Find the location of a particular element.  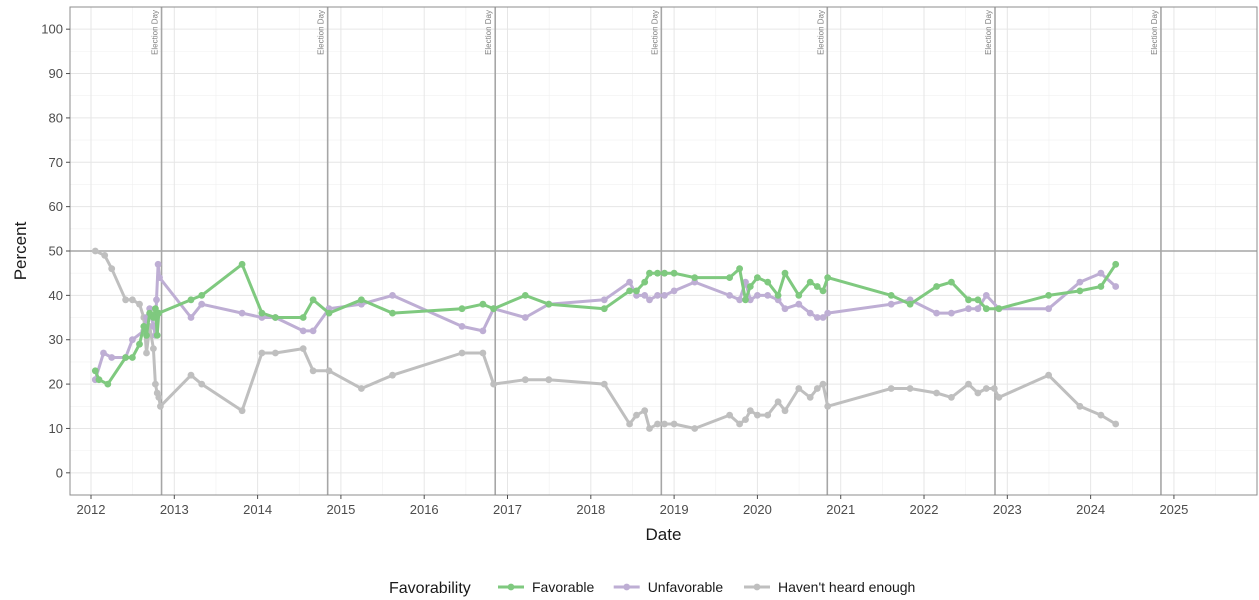

x-tick-label: 2020 is located at coordinates (757, 509).